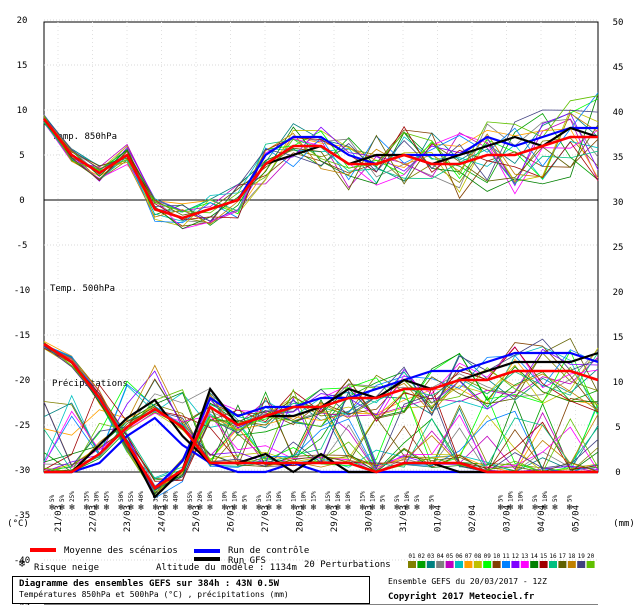 The height and width of the screenshot is (605, 640). What do you see at coordinates (542, 518) in the screenshot?
I see `x-tick-label: 04/04` at bounding box center [542, 518].